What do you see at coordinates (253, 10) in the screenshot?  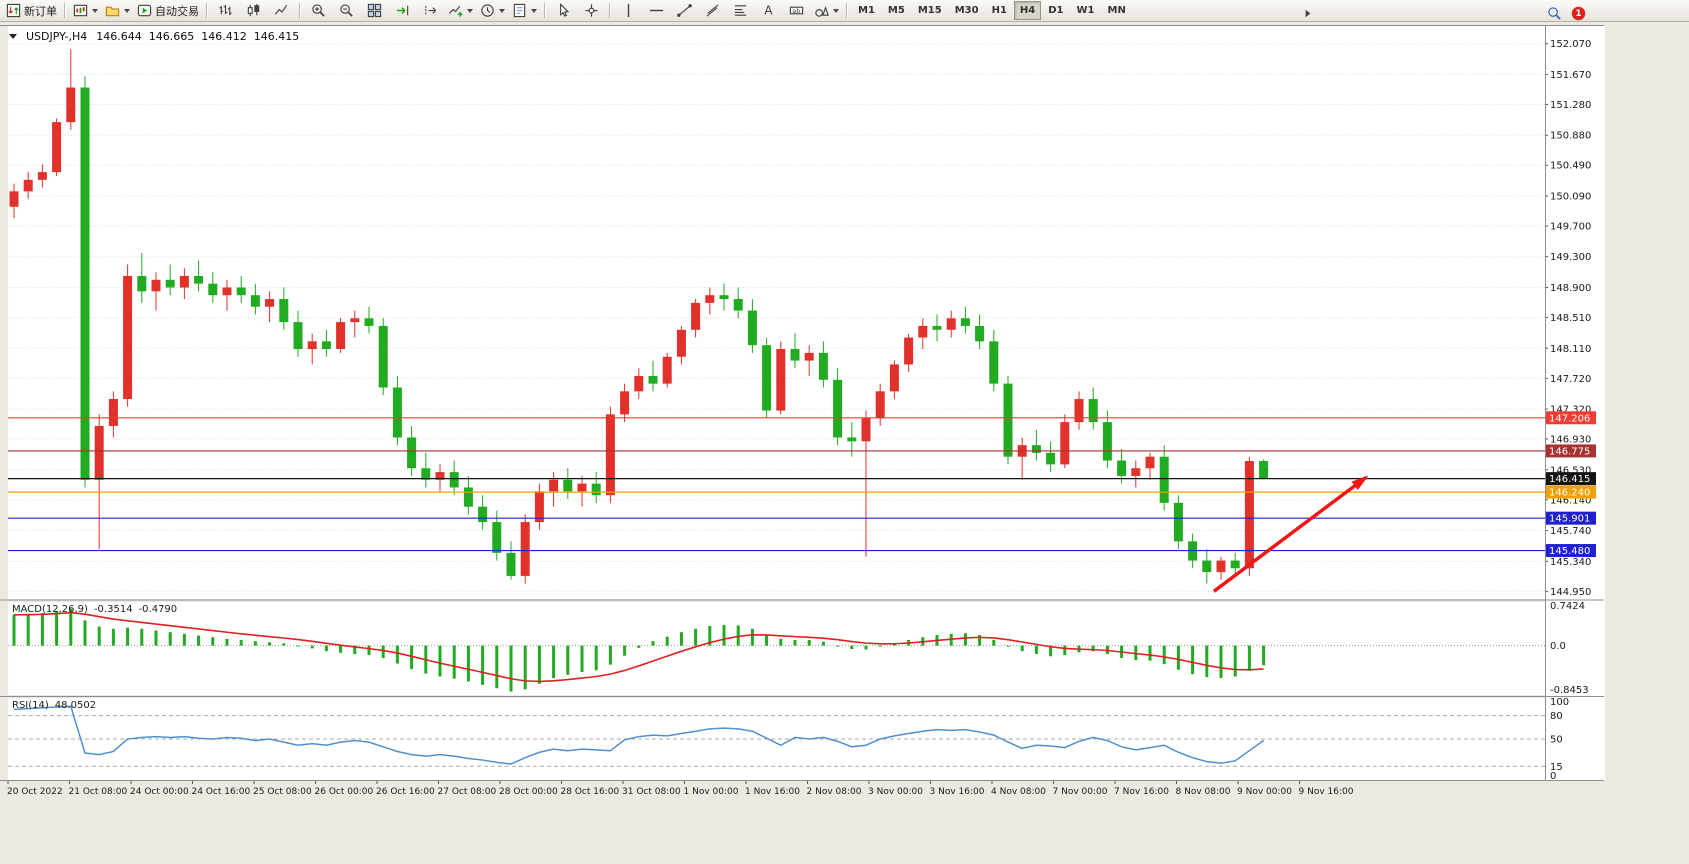 I see `candlestick-chart-button` at bounding box center [253, 10].